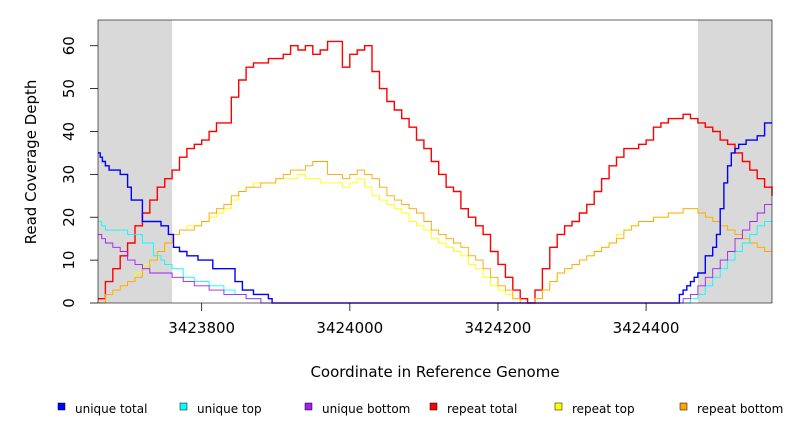  What do you see at coordinates (69, 303) in the screenshot?
I see `y-tick-label: 0` at bounding box center [69, 303].